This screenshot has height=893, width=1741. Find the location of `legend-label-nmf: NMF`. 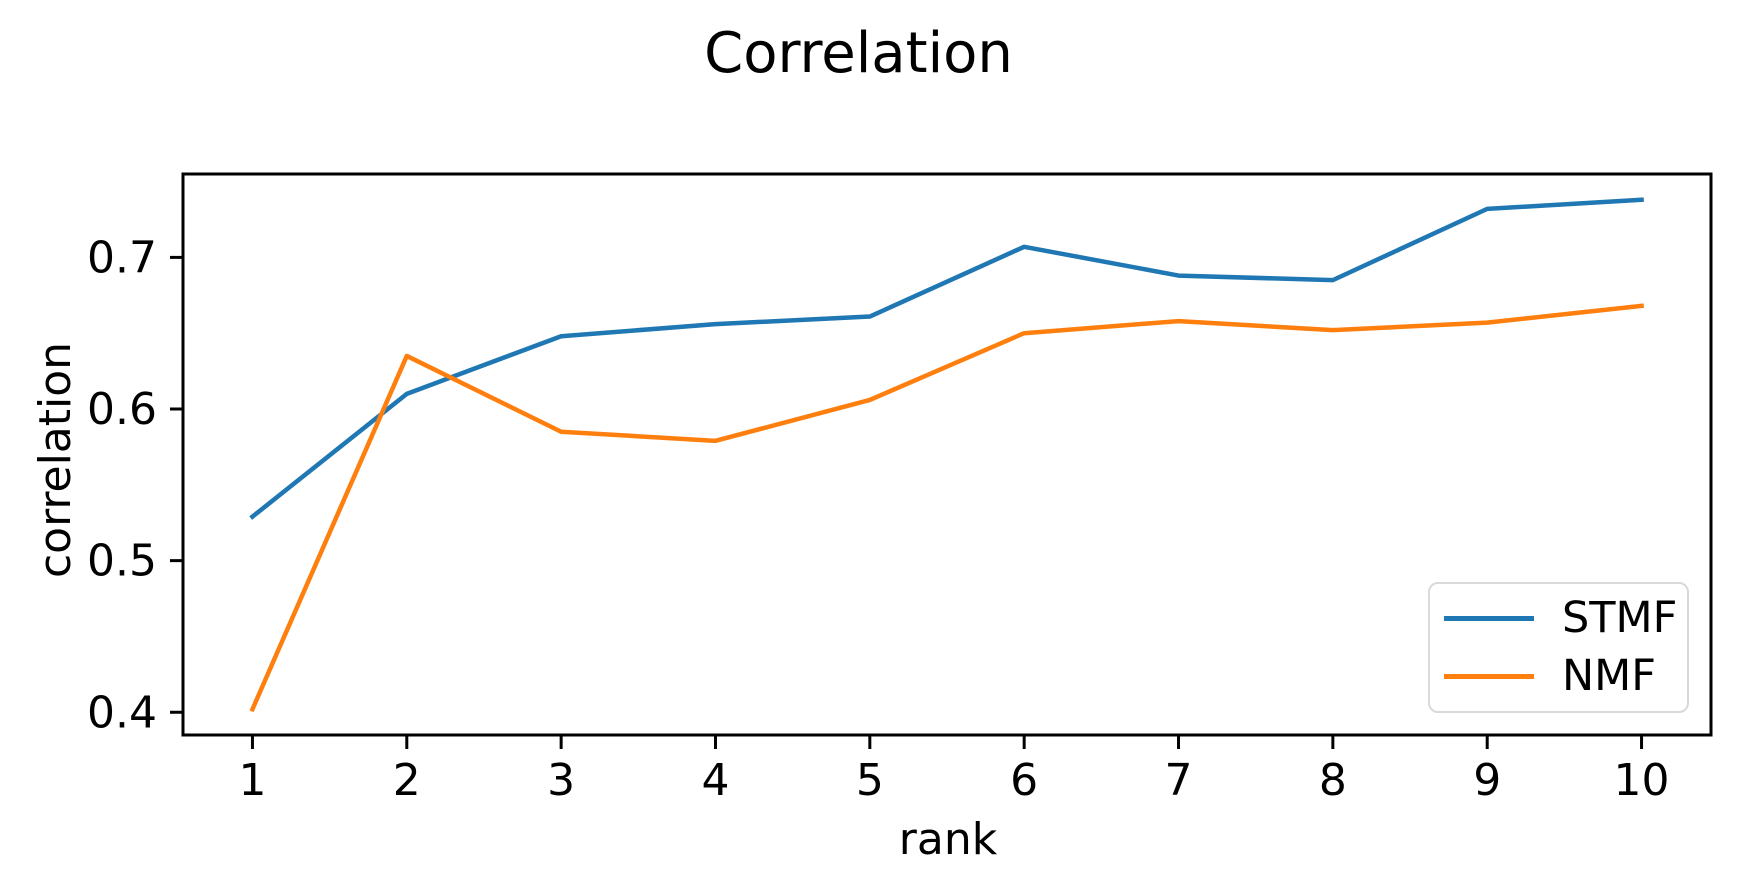

legend-label-nmf: NMF is located at coordinates (1609, 676).